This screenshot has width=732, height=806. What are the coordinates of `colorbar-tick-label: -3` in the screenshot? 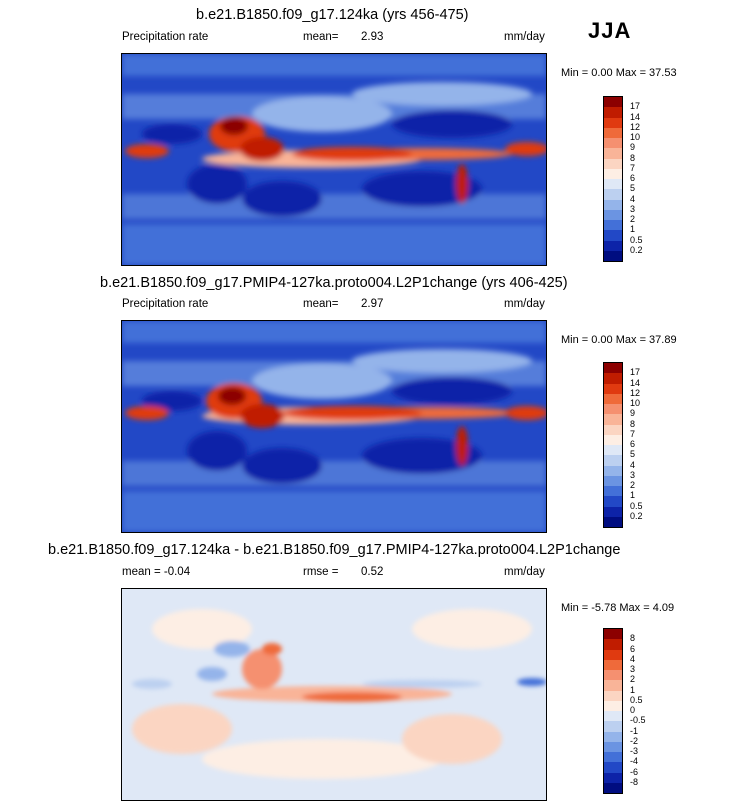 It's located at (634, 751).